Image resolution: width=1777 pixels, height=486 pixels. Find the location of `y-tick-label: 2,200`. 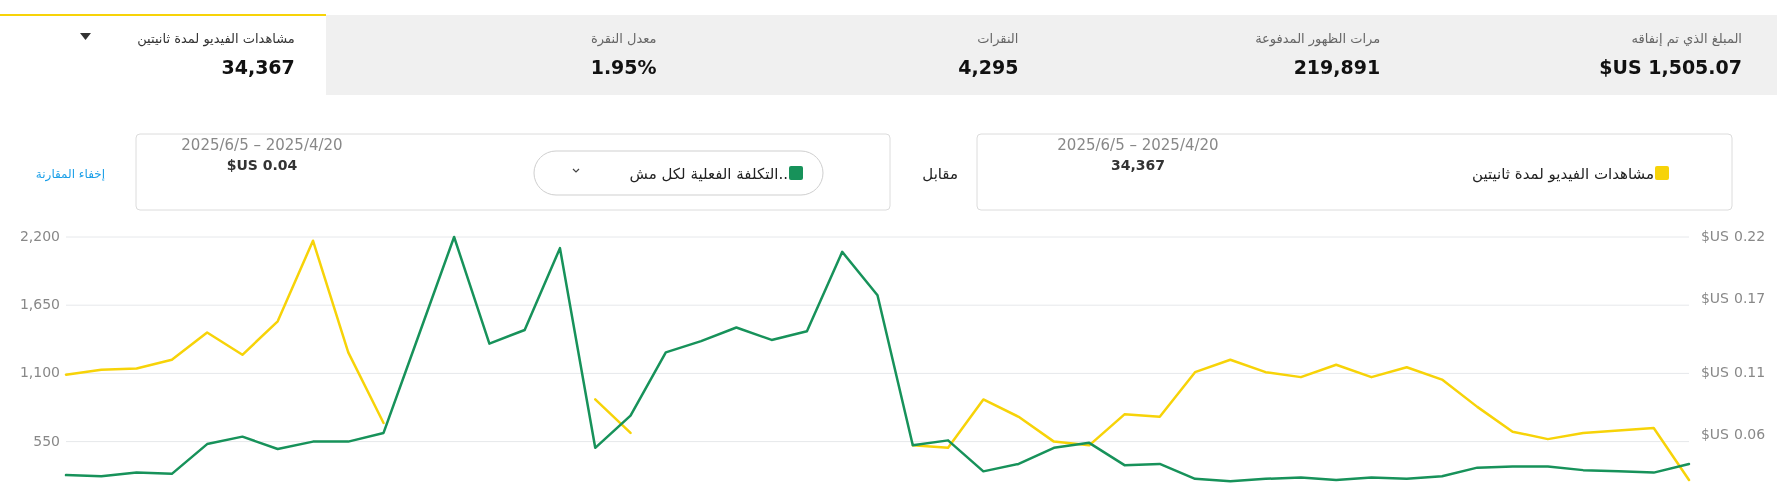

y-tick-label: 2,200 is located at coordinates (39, 236).